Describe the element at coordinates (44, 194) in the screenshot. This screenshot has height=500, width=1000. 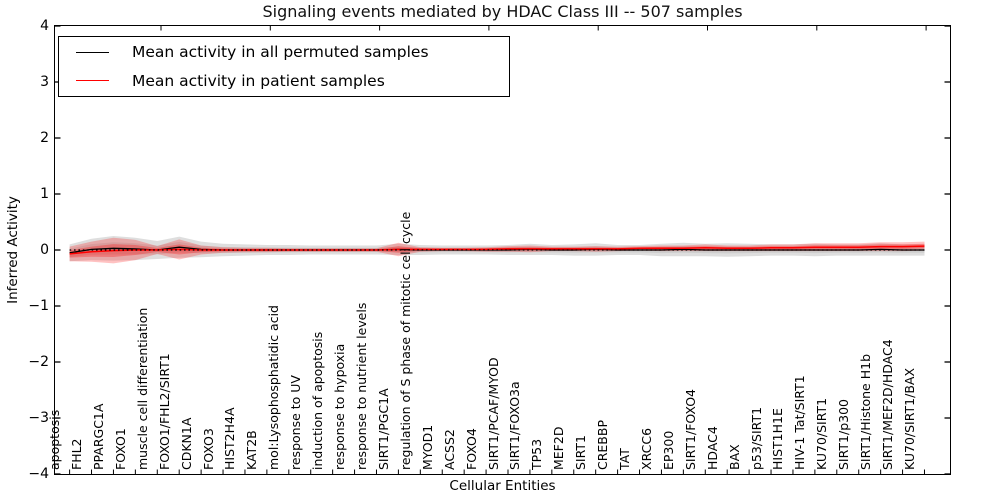
I see `y-tick-label: 1` at that location.